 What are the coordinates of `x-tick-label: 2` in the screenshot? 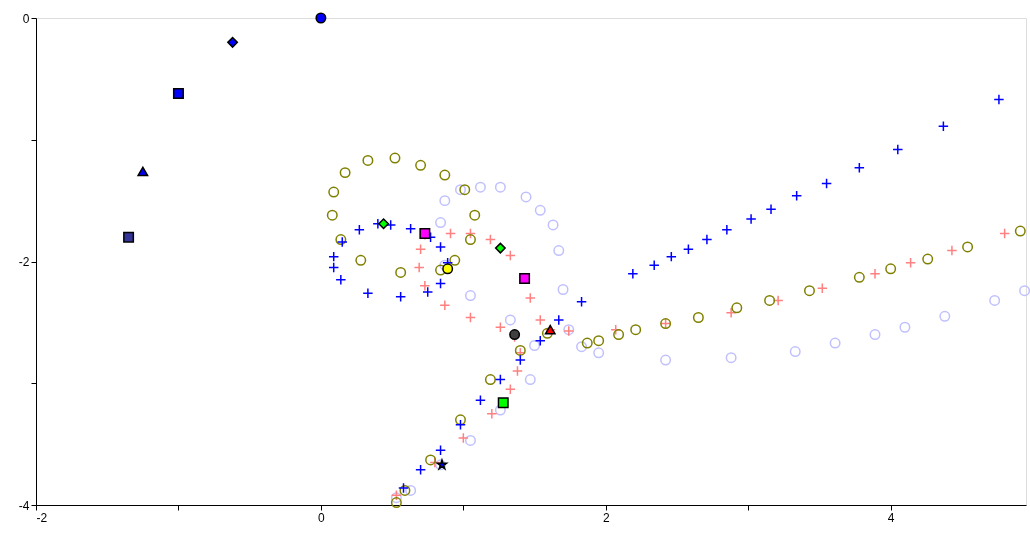 It's located at (606, 517).